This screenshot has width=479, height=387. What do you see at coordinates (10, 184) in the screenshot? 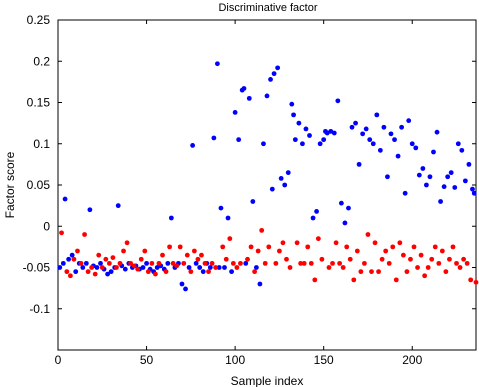
I see `y-axis-label: Factor score` at bounding box center [10, 184].